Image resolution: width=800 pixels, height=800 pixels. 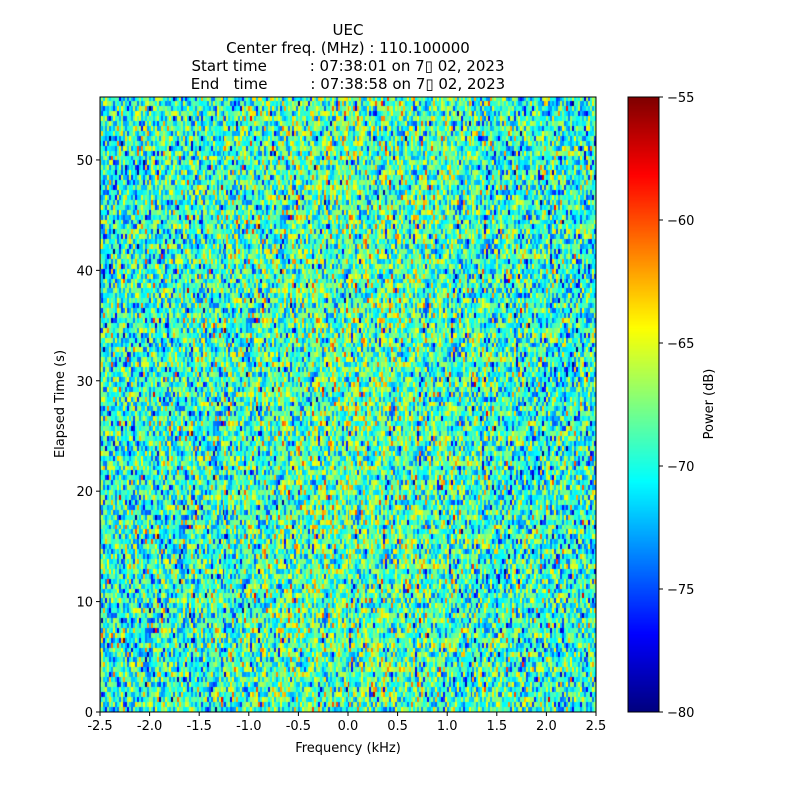 I want to click on colorbar-label: Power (dB), so click(x=709, y=404).